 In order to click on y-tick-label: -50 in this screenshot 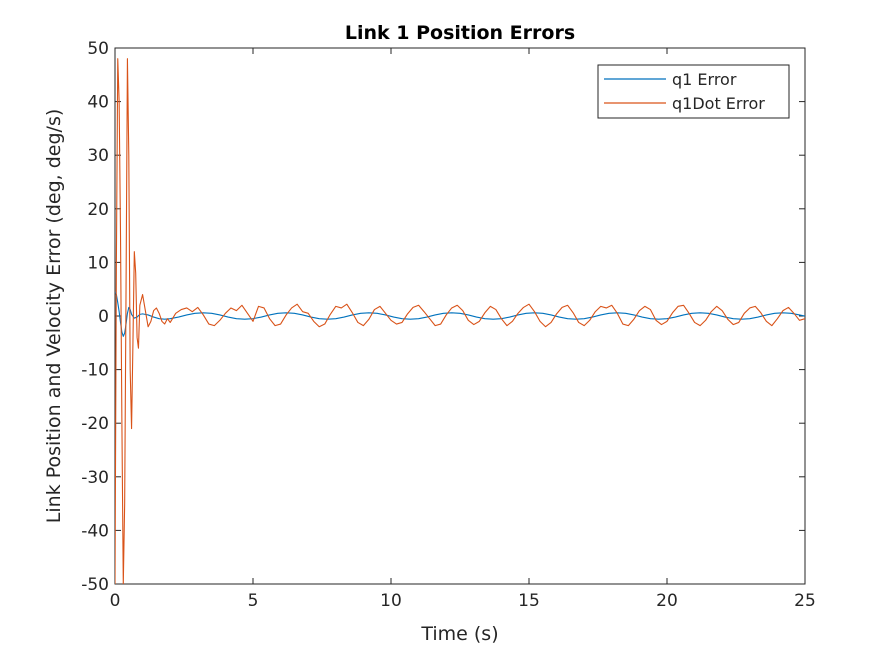, I will do `click(95, 585)`.